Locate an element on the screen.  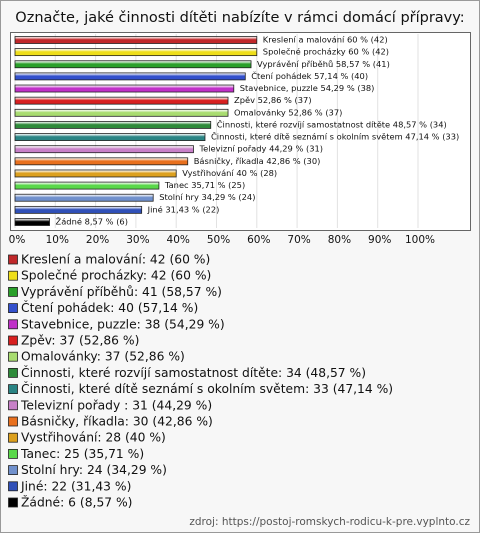
x-tick-label: 60% is located at coordinates (258, 240).